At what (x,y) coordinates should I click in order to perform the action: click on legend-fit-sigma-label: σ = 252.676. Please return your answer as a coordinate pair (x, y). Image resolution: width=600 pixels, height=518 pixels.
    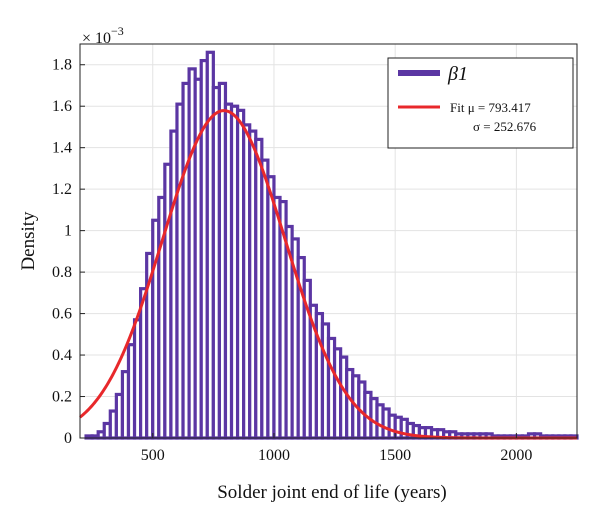
    Looking at the image, I should click on (505, 126).